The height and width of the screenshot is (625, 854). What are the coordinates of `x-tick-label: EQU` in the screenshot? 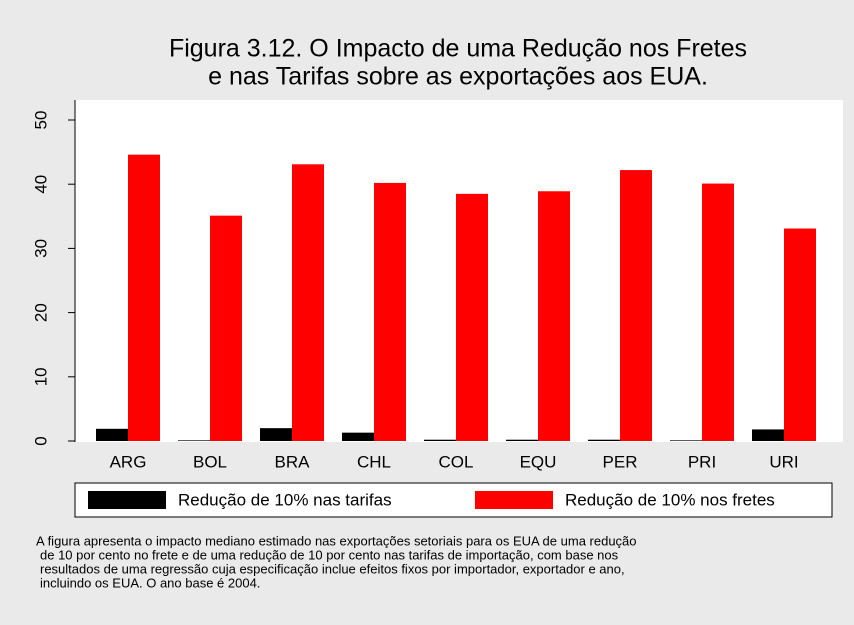 It's located at (538, 461).